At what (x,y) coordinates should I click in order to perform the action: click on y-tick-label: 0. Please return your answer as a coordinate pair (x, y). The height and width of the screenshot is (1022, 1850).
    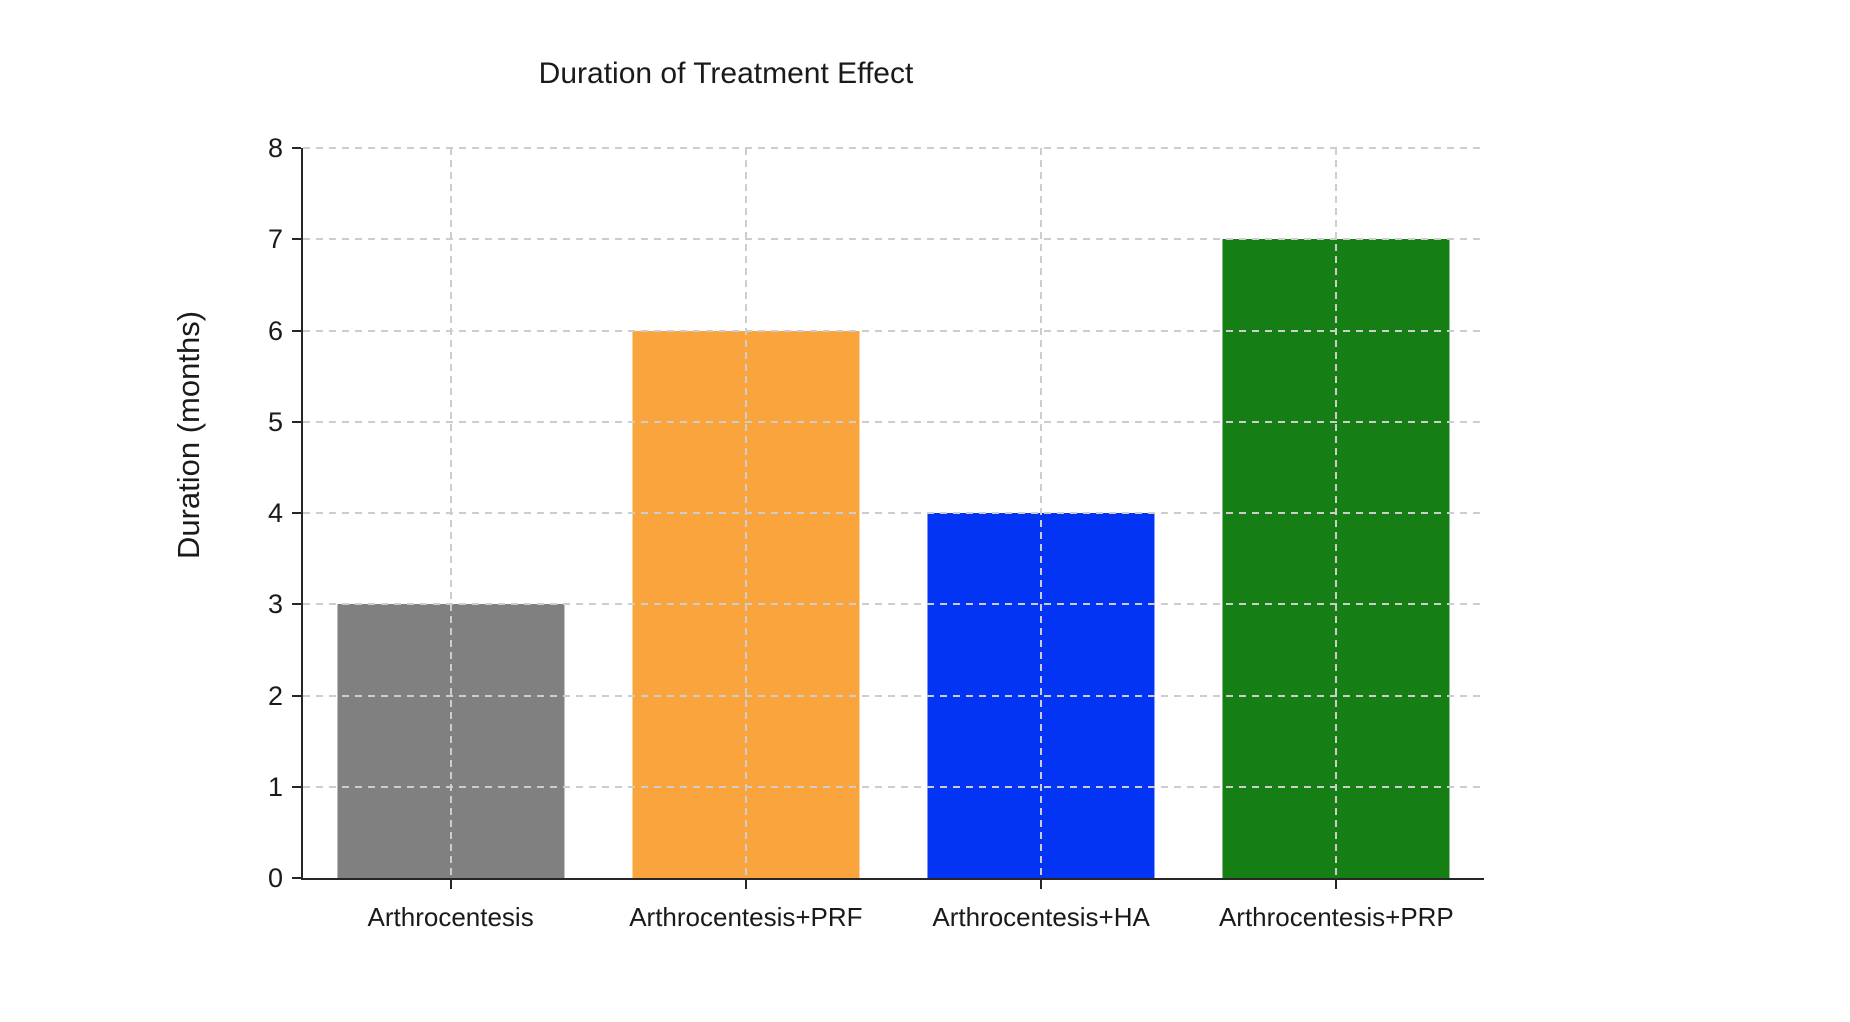
    Looking at the image, I should click on (275, 878).